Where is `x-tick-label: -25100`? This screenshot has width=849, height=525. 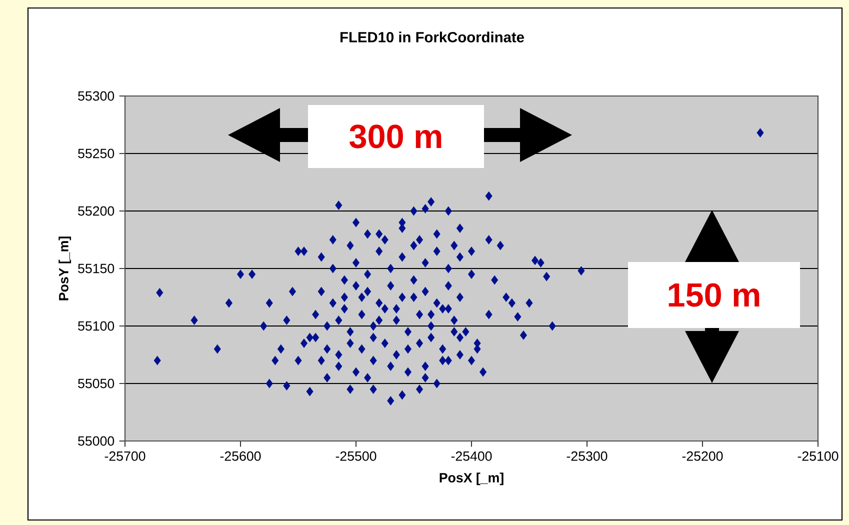
x-tick-label: -25100 is located at coordinates (818, 456).